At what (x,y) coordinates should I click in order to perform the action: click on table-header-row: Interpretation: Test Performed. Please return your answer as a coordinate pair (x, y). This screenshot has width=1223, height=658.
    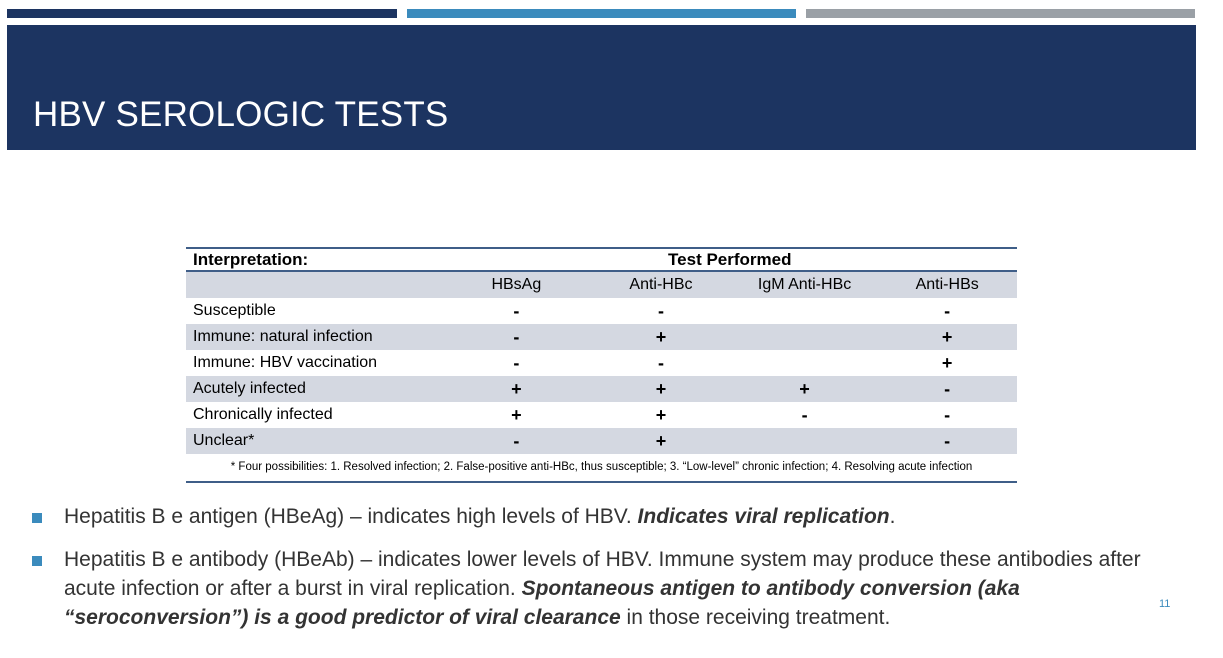
    Looking at the image, I should click on (601, 260).